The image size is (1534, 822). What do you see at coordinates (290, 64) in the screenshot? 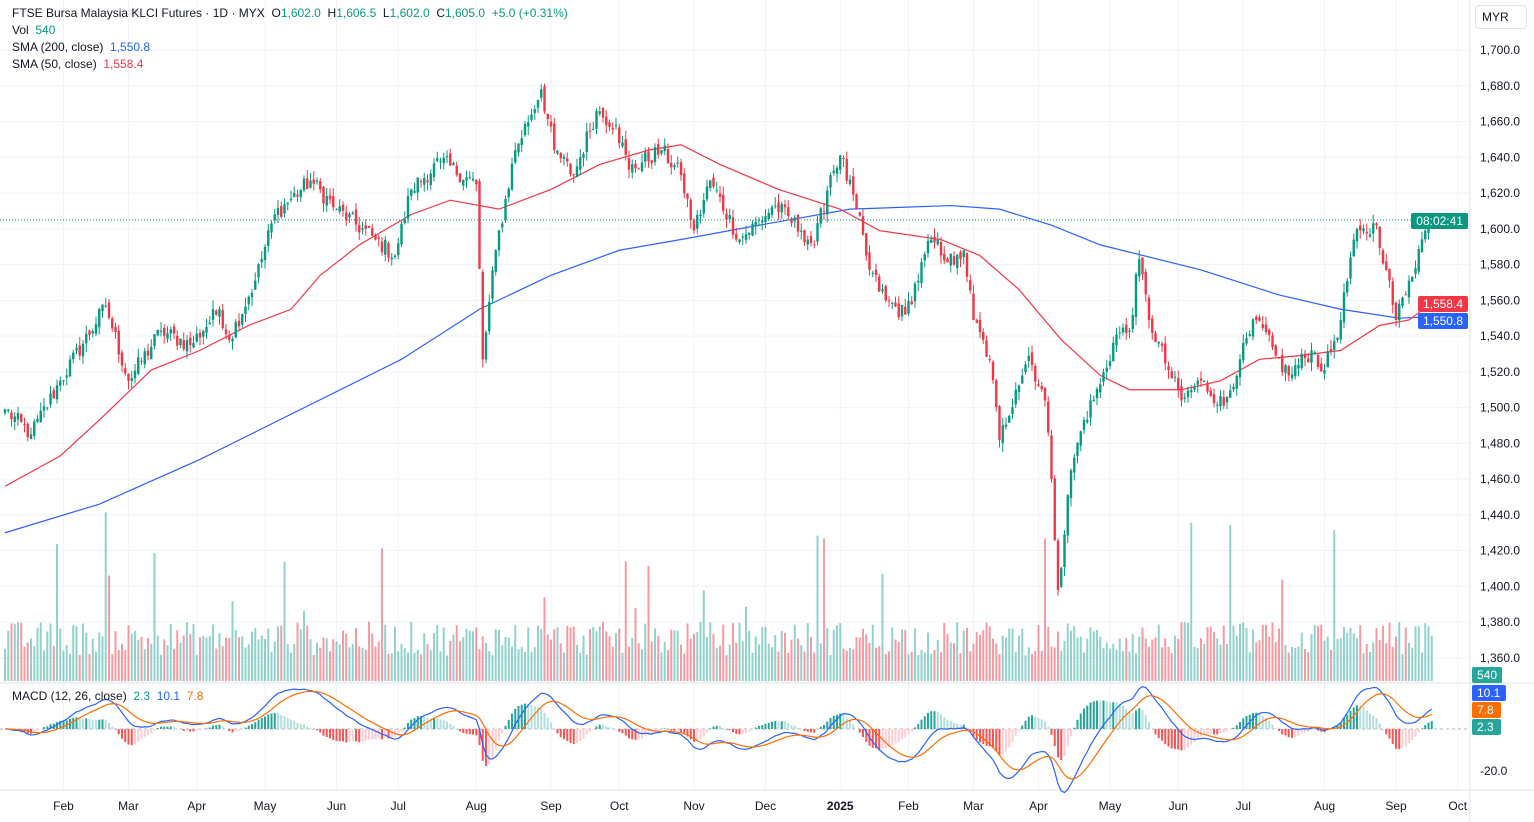
I see `sma50-legend: SMA (50, close) 1,558.4` at bounding box center [290, 64].